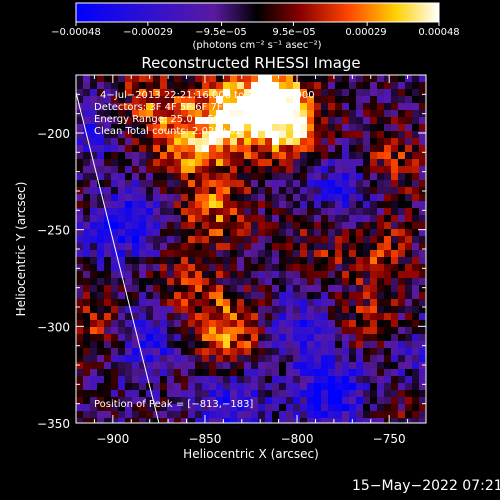 Image resolution: width=500 pixels, height=500 pixels. Describe the element at coordinates (148, 32) in the screenshot. I see `colorbar-tick-label-1: −0.00029` at that location.